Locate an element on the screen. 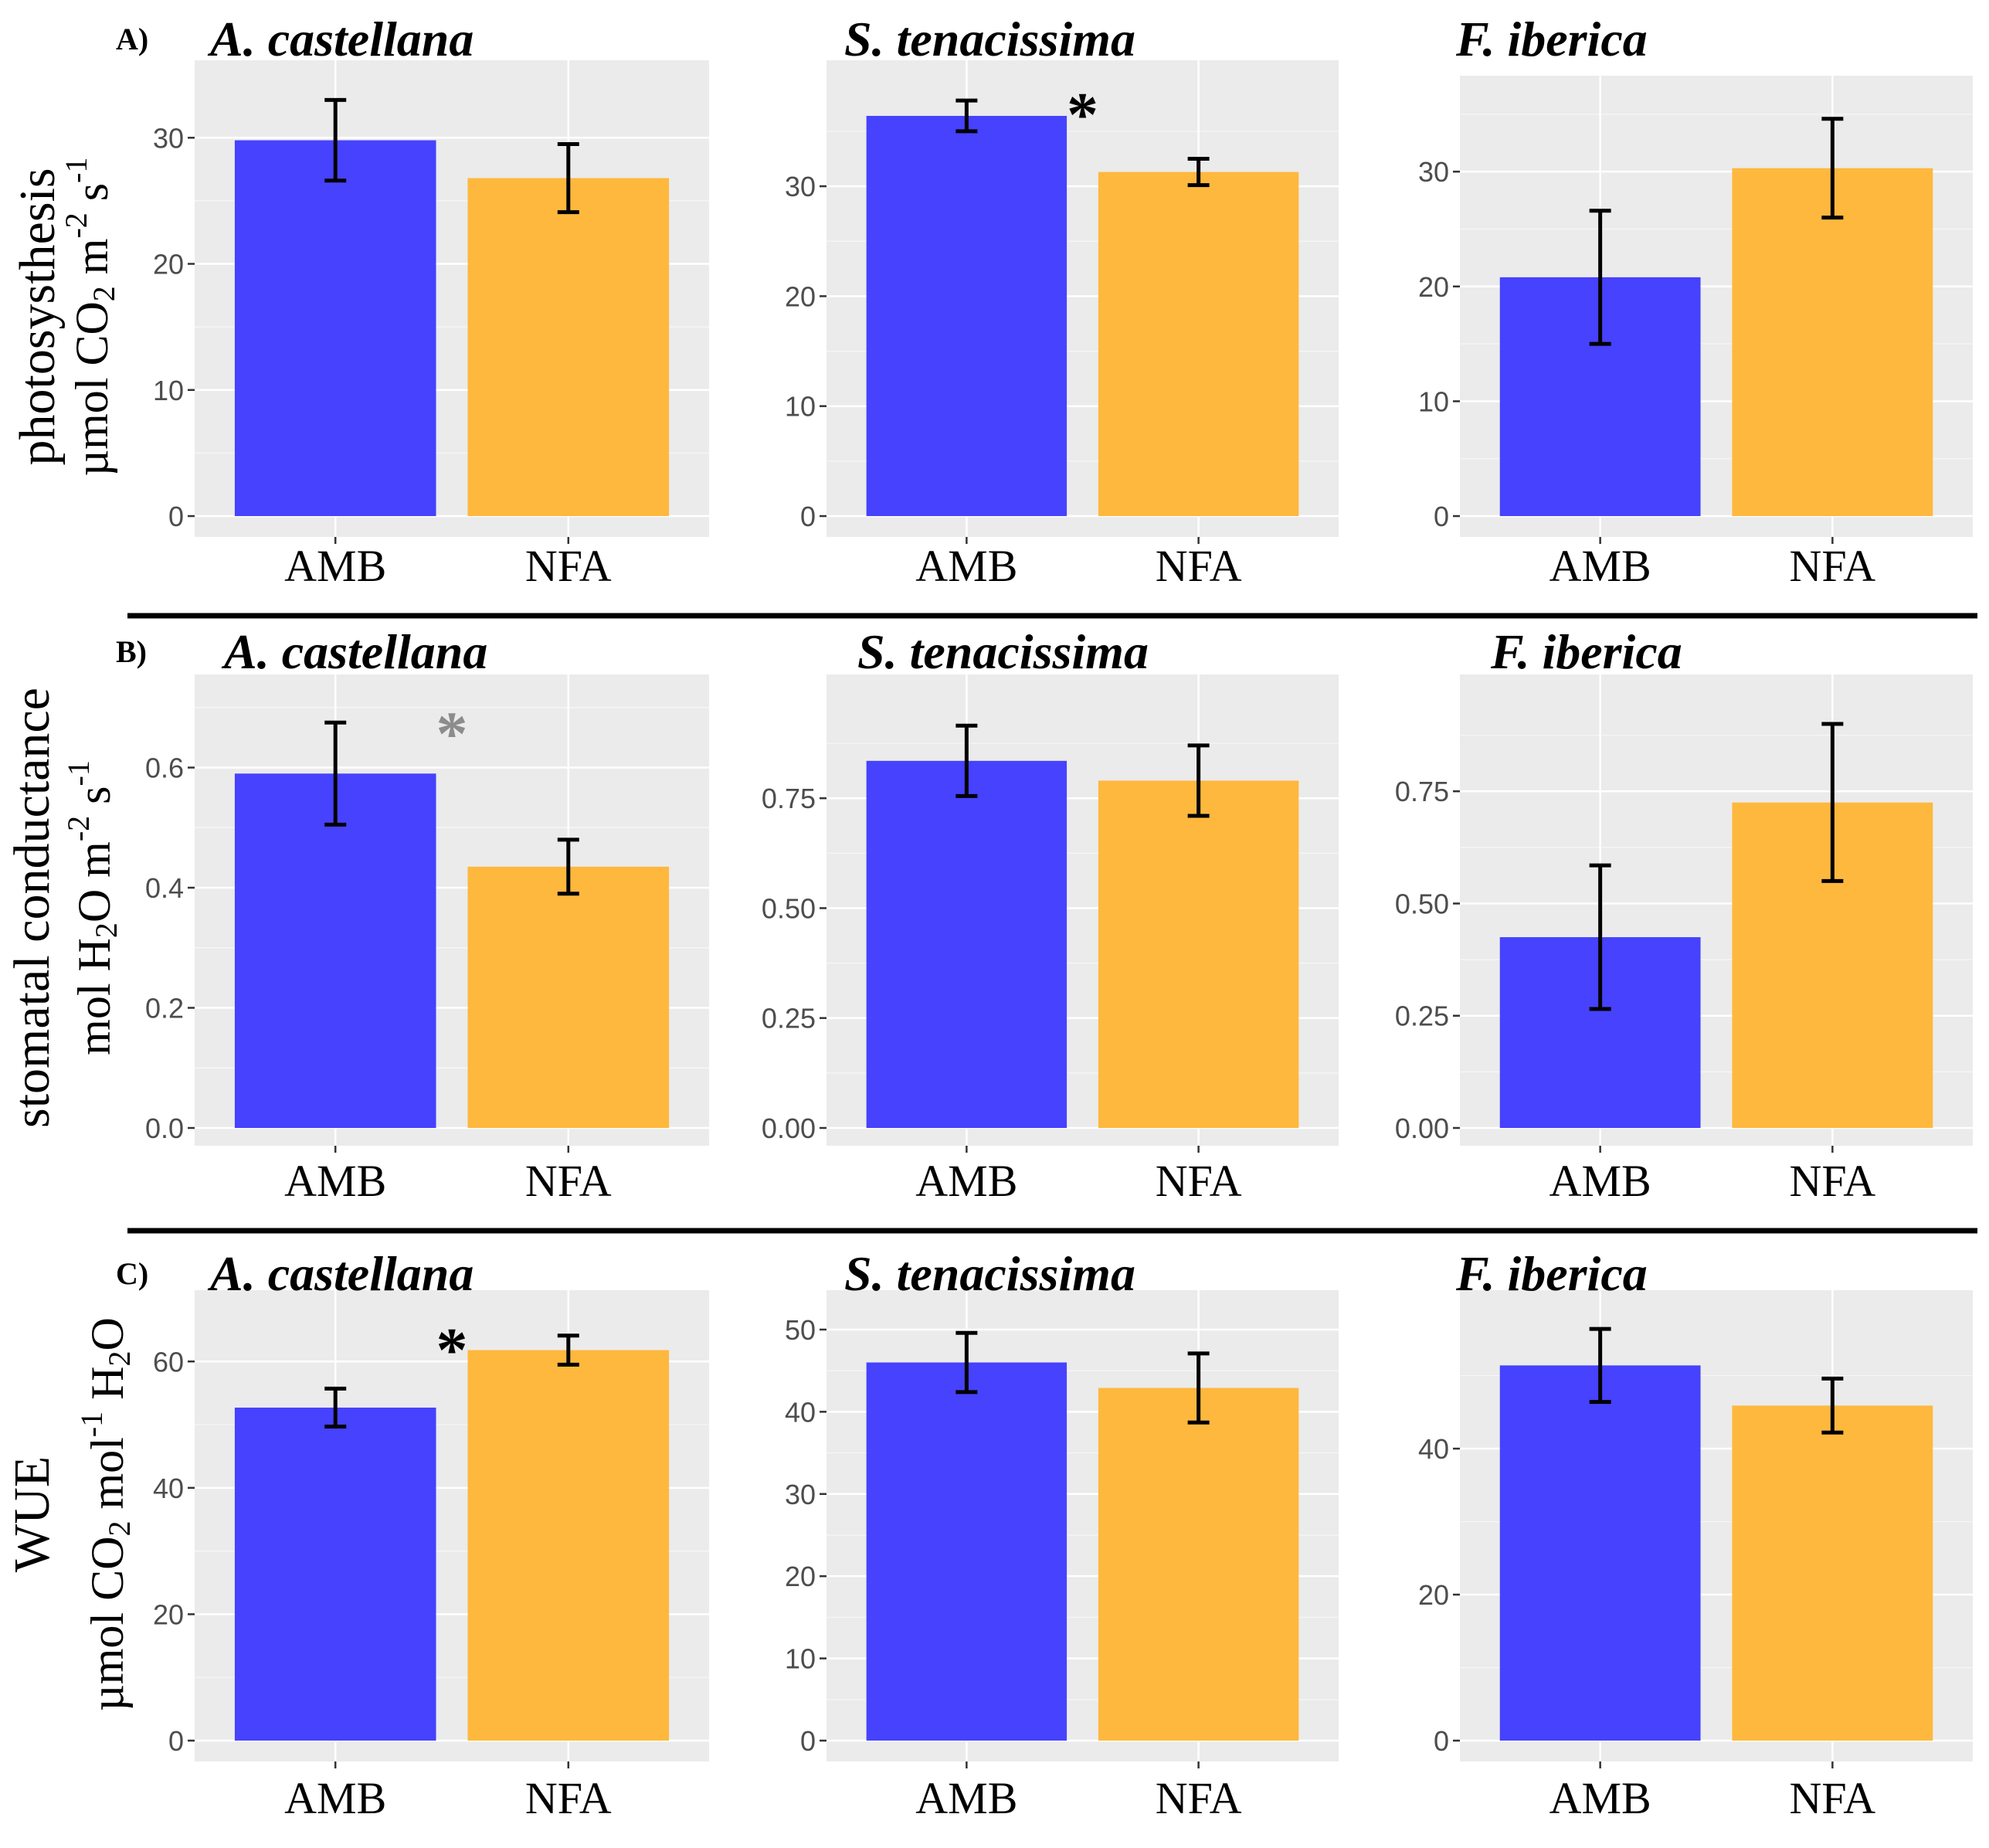 The image size is (1989, 1848). chart-panel: 0 10 20 30 40 50 AMB NFA S. tenacissima is located at coordinates (1062, 1535).